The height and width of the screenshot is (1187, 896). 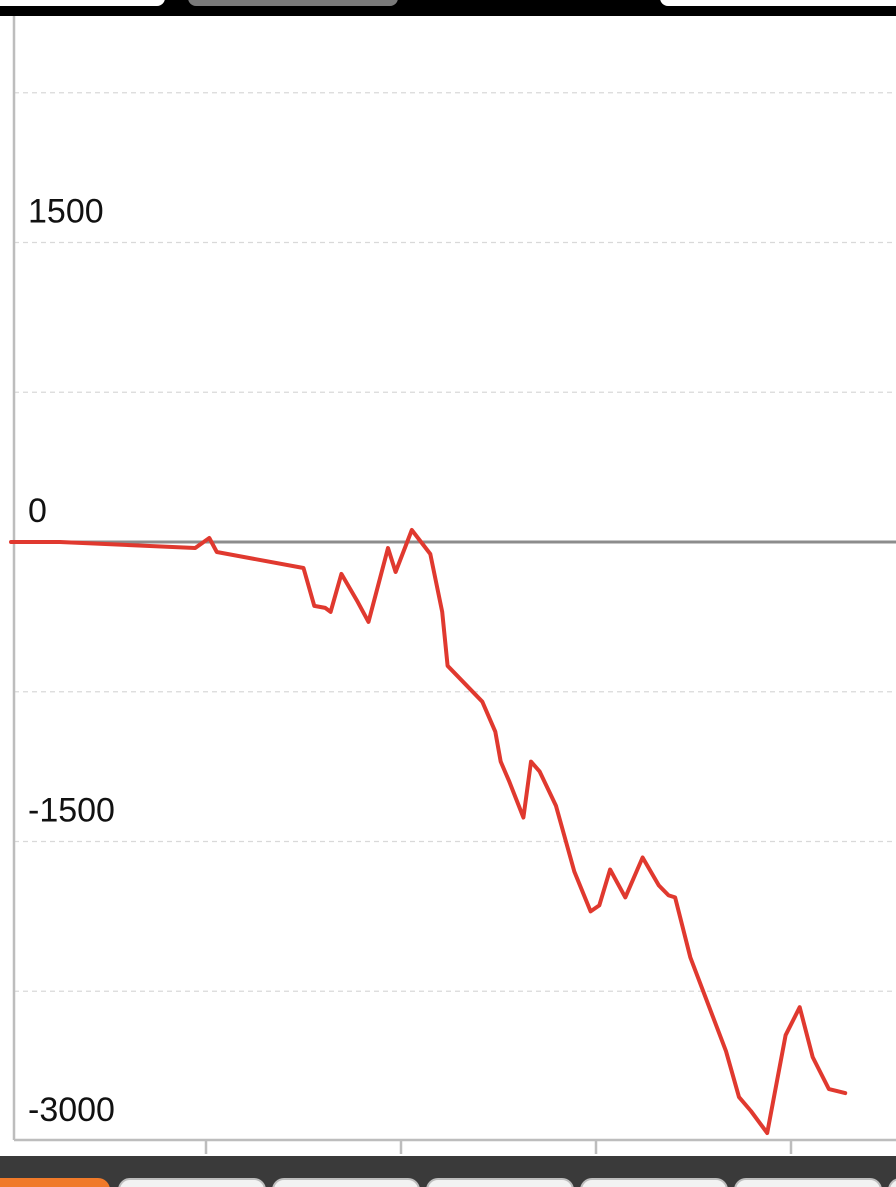 I want to click on top-tab-right, so click(x=778, y=3).